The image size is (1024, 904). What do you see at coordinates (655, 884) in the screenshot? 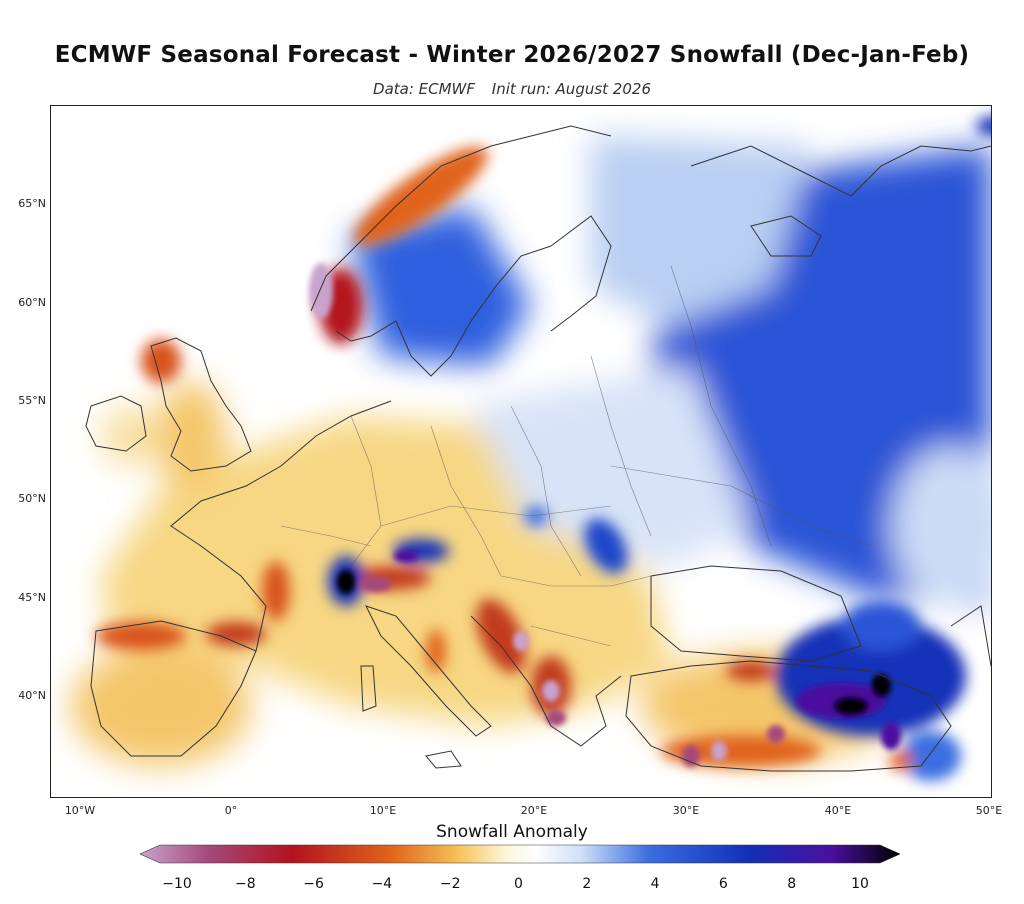
I see `colorbar-tick-label: 4` at bounding box center [655, 884].